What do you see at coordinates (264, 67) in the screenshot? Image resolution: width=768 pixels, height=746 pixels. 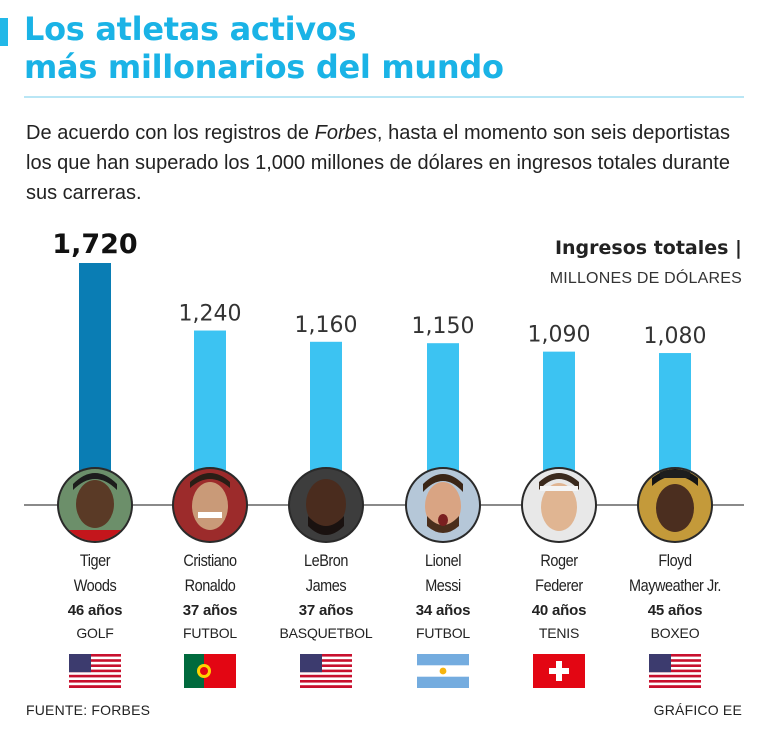 I see `title-line-2: más millonarios del mundo` at bounding box center [264, 67].